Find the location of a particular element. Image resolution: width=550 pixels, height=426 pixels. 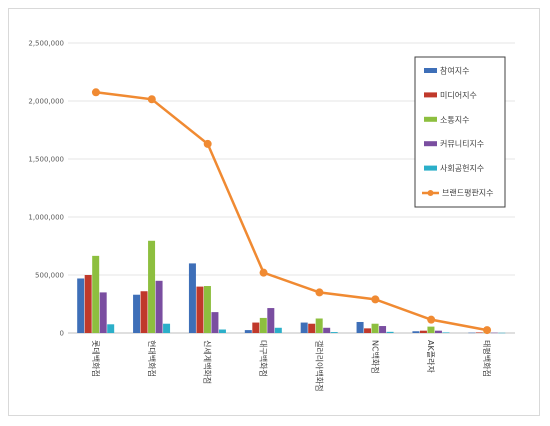

y-tick-label: 0 is located at coordinates (62, 334).